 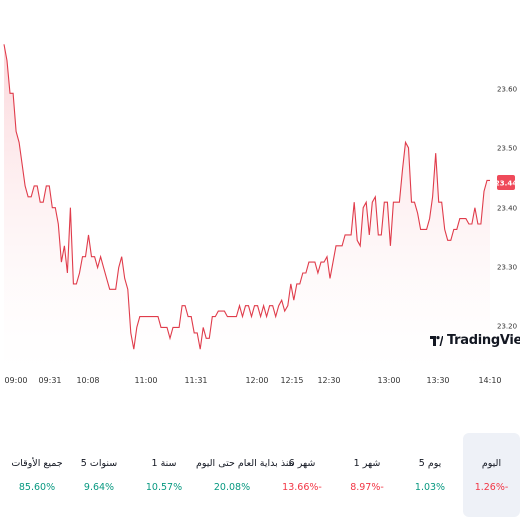 I want to click on x-tick-label: 10:08, so click(x=87, y=380).